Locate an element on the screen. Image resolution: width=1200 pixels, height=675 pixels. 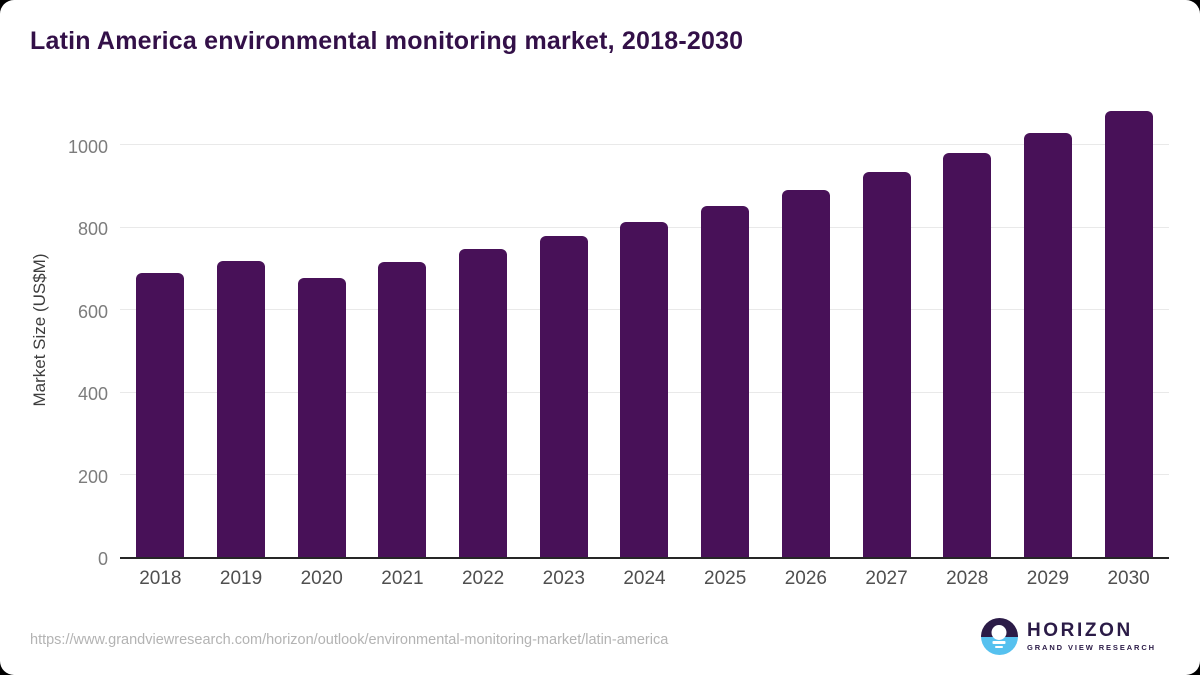
bar-slot-2024 is located at coordinates (644, 328).